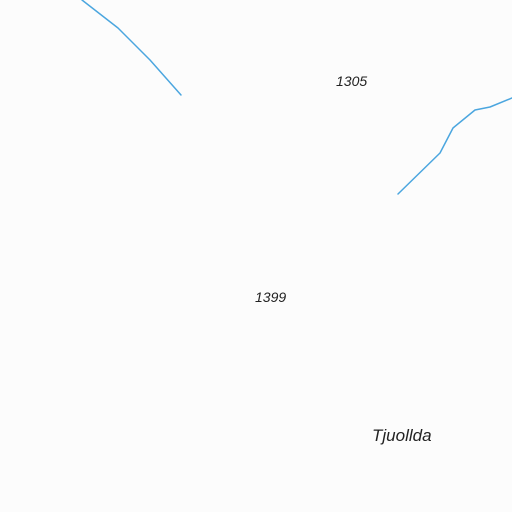 Image resolution: width=512 pixels, height=512 pixels. I want to click on elevation-label-1305: 1305, so click(352, 81).